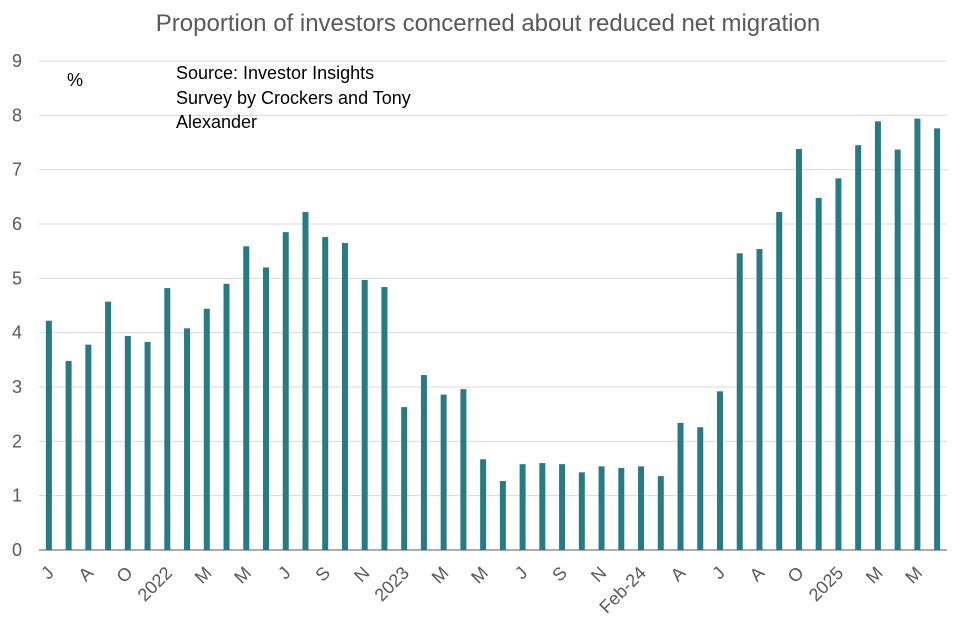 The width and height of the screenshot is (976, 637). What do you see at coordinates (217, 122) in the screenshot?
I see `source-line: Alexander` at bounding box center [217, 122].